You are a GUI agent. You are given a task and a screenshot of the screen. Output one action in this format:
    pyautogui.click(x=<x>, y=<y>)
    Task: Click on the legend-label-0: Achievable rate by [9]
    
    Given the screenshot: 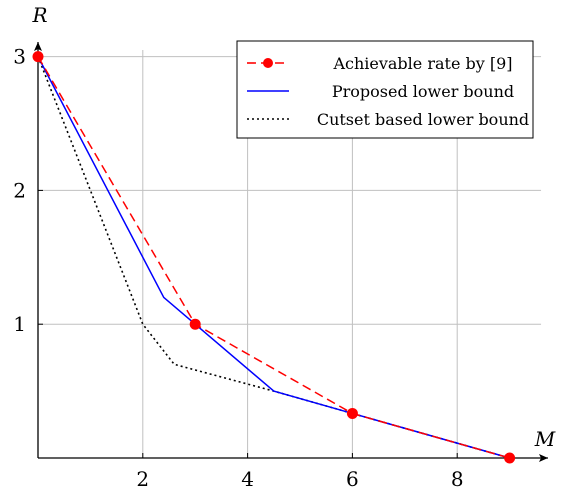 What is the action you would take?
    pyautogui.click(x=422, y=63)
    